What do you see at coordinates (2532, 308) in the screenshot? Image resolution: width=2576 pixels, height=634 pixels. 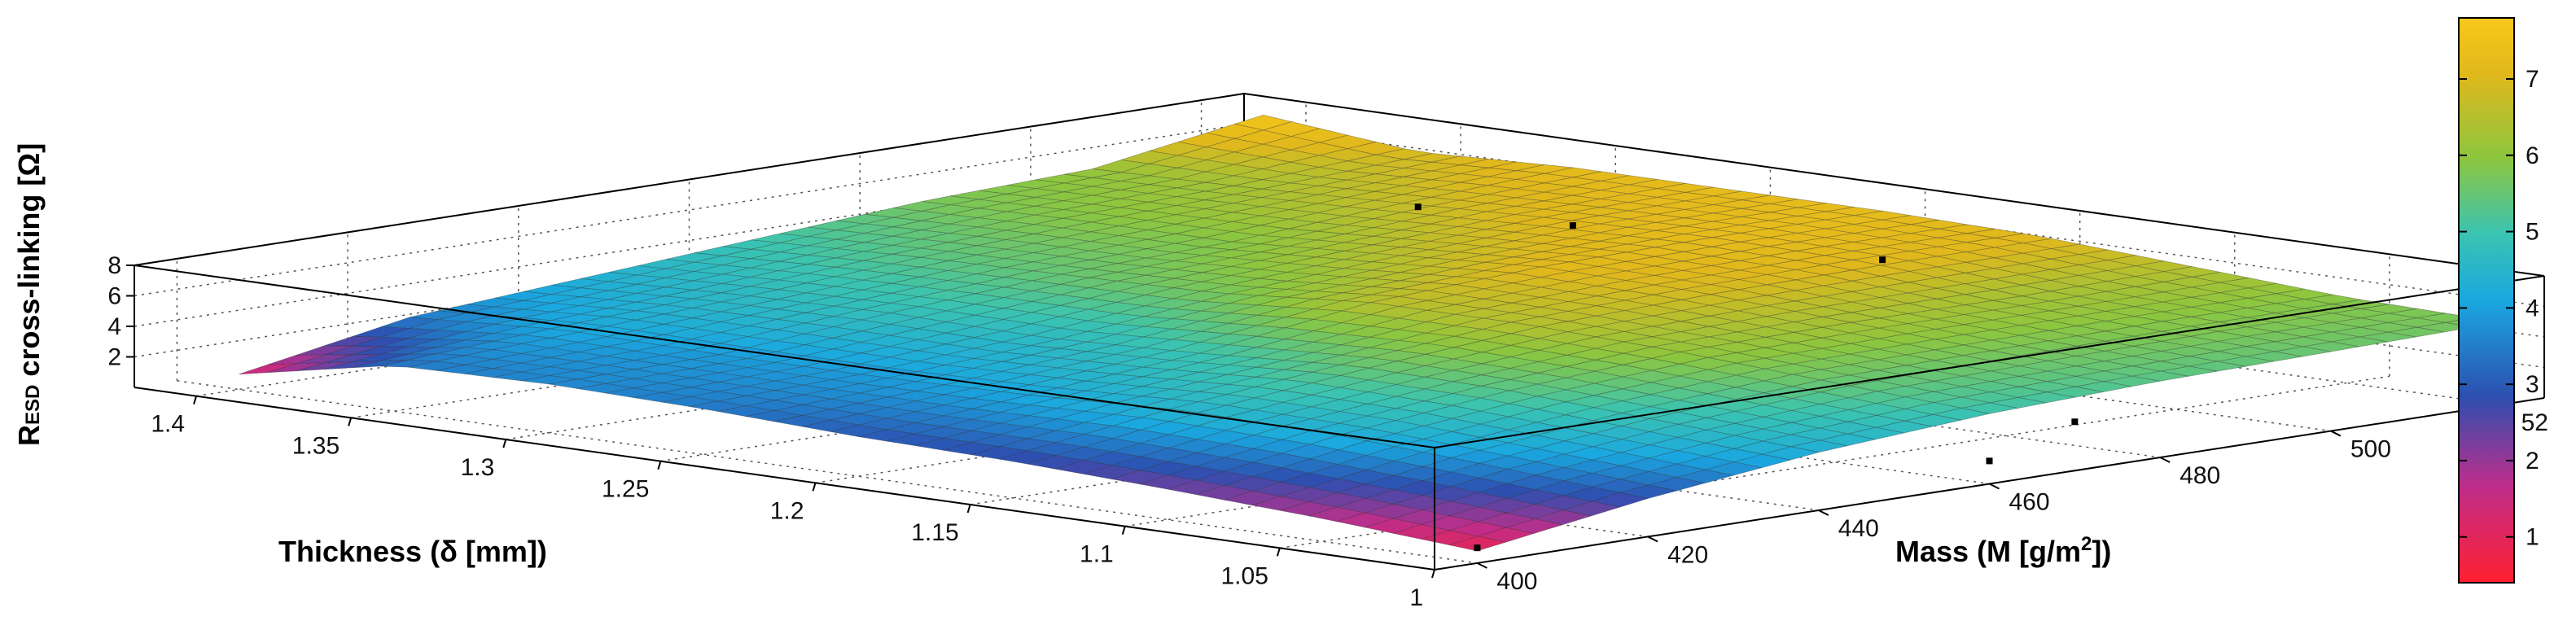 I see `colorbar-tick-label: 4` at bounding box center [2532, 308].